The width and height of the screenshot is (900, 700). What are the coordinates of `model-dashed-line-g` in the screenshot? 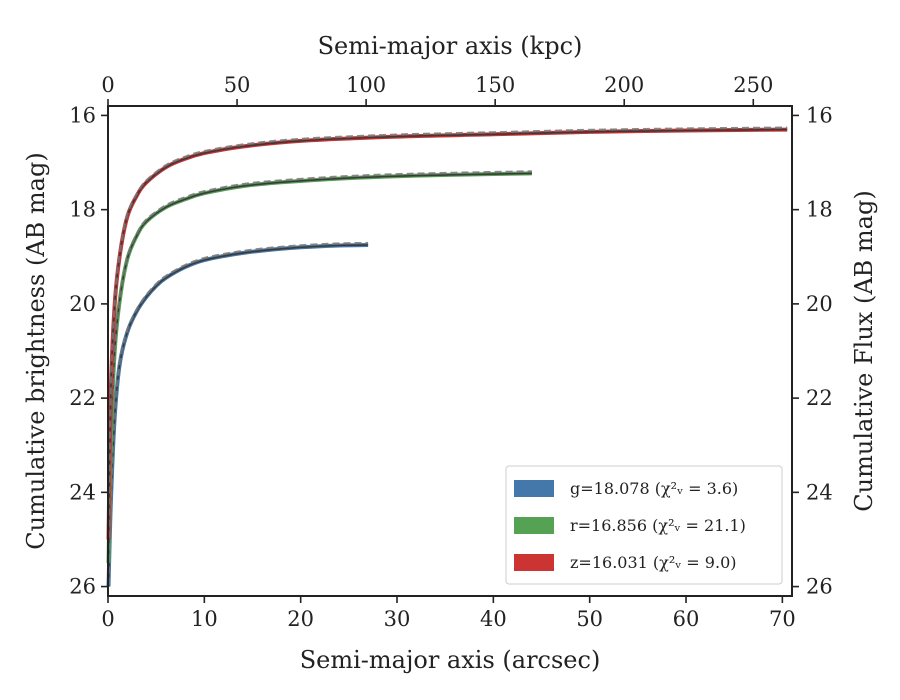 It's located at (238, 413).